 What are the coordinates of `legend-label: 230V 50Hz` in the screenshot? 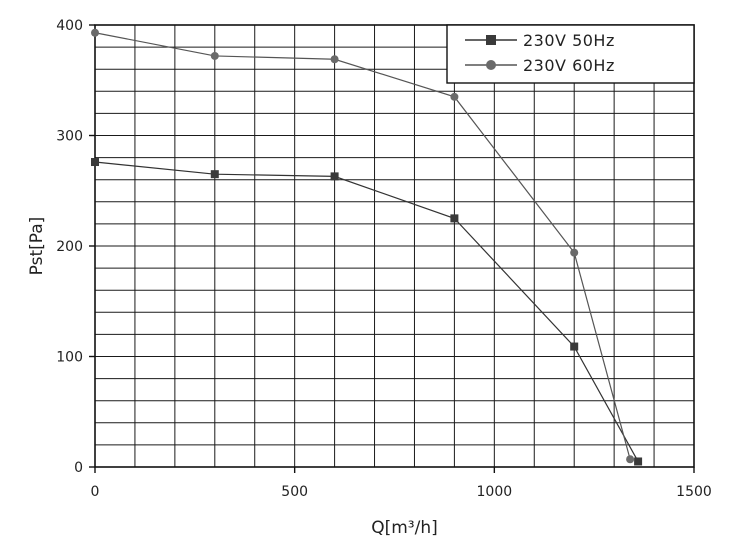 It's located at (569, 40).